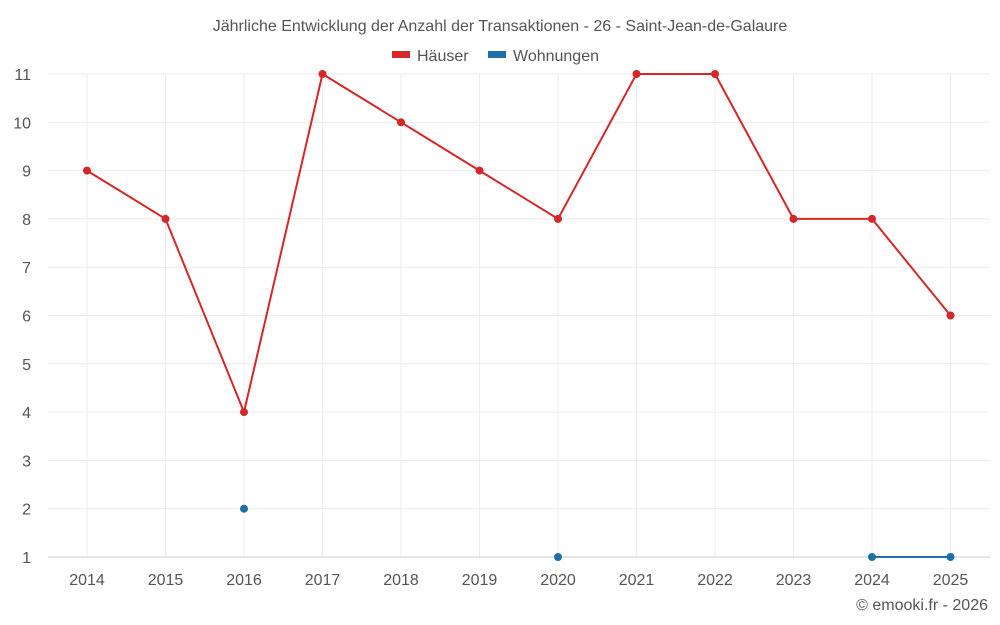  What do you see at coordinates (26, 220) in the screenshot?
I see `y-tick-label: 8` at bounding box center [26, 220].